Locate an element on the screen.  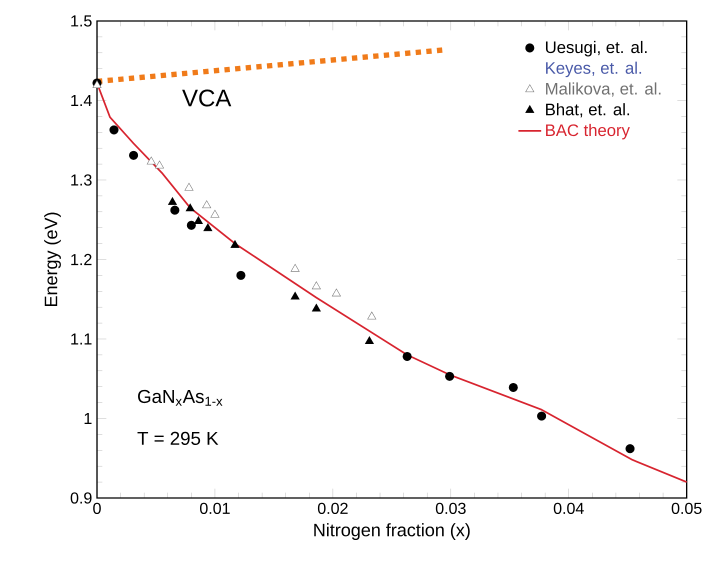
annotation: GaN$_{x}$As$_{1-x}$ is located at coordinates (180, 398).